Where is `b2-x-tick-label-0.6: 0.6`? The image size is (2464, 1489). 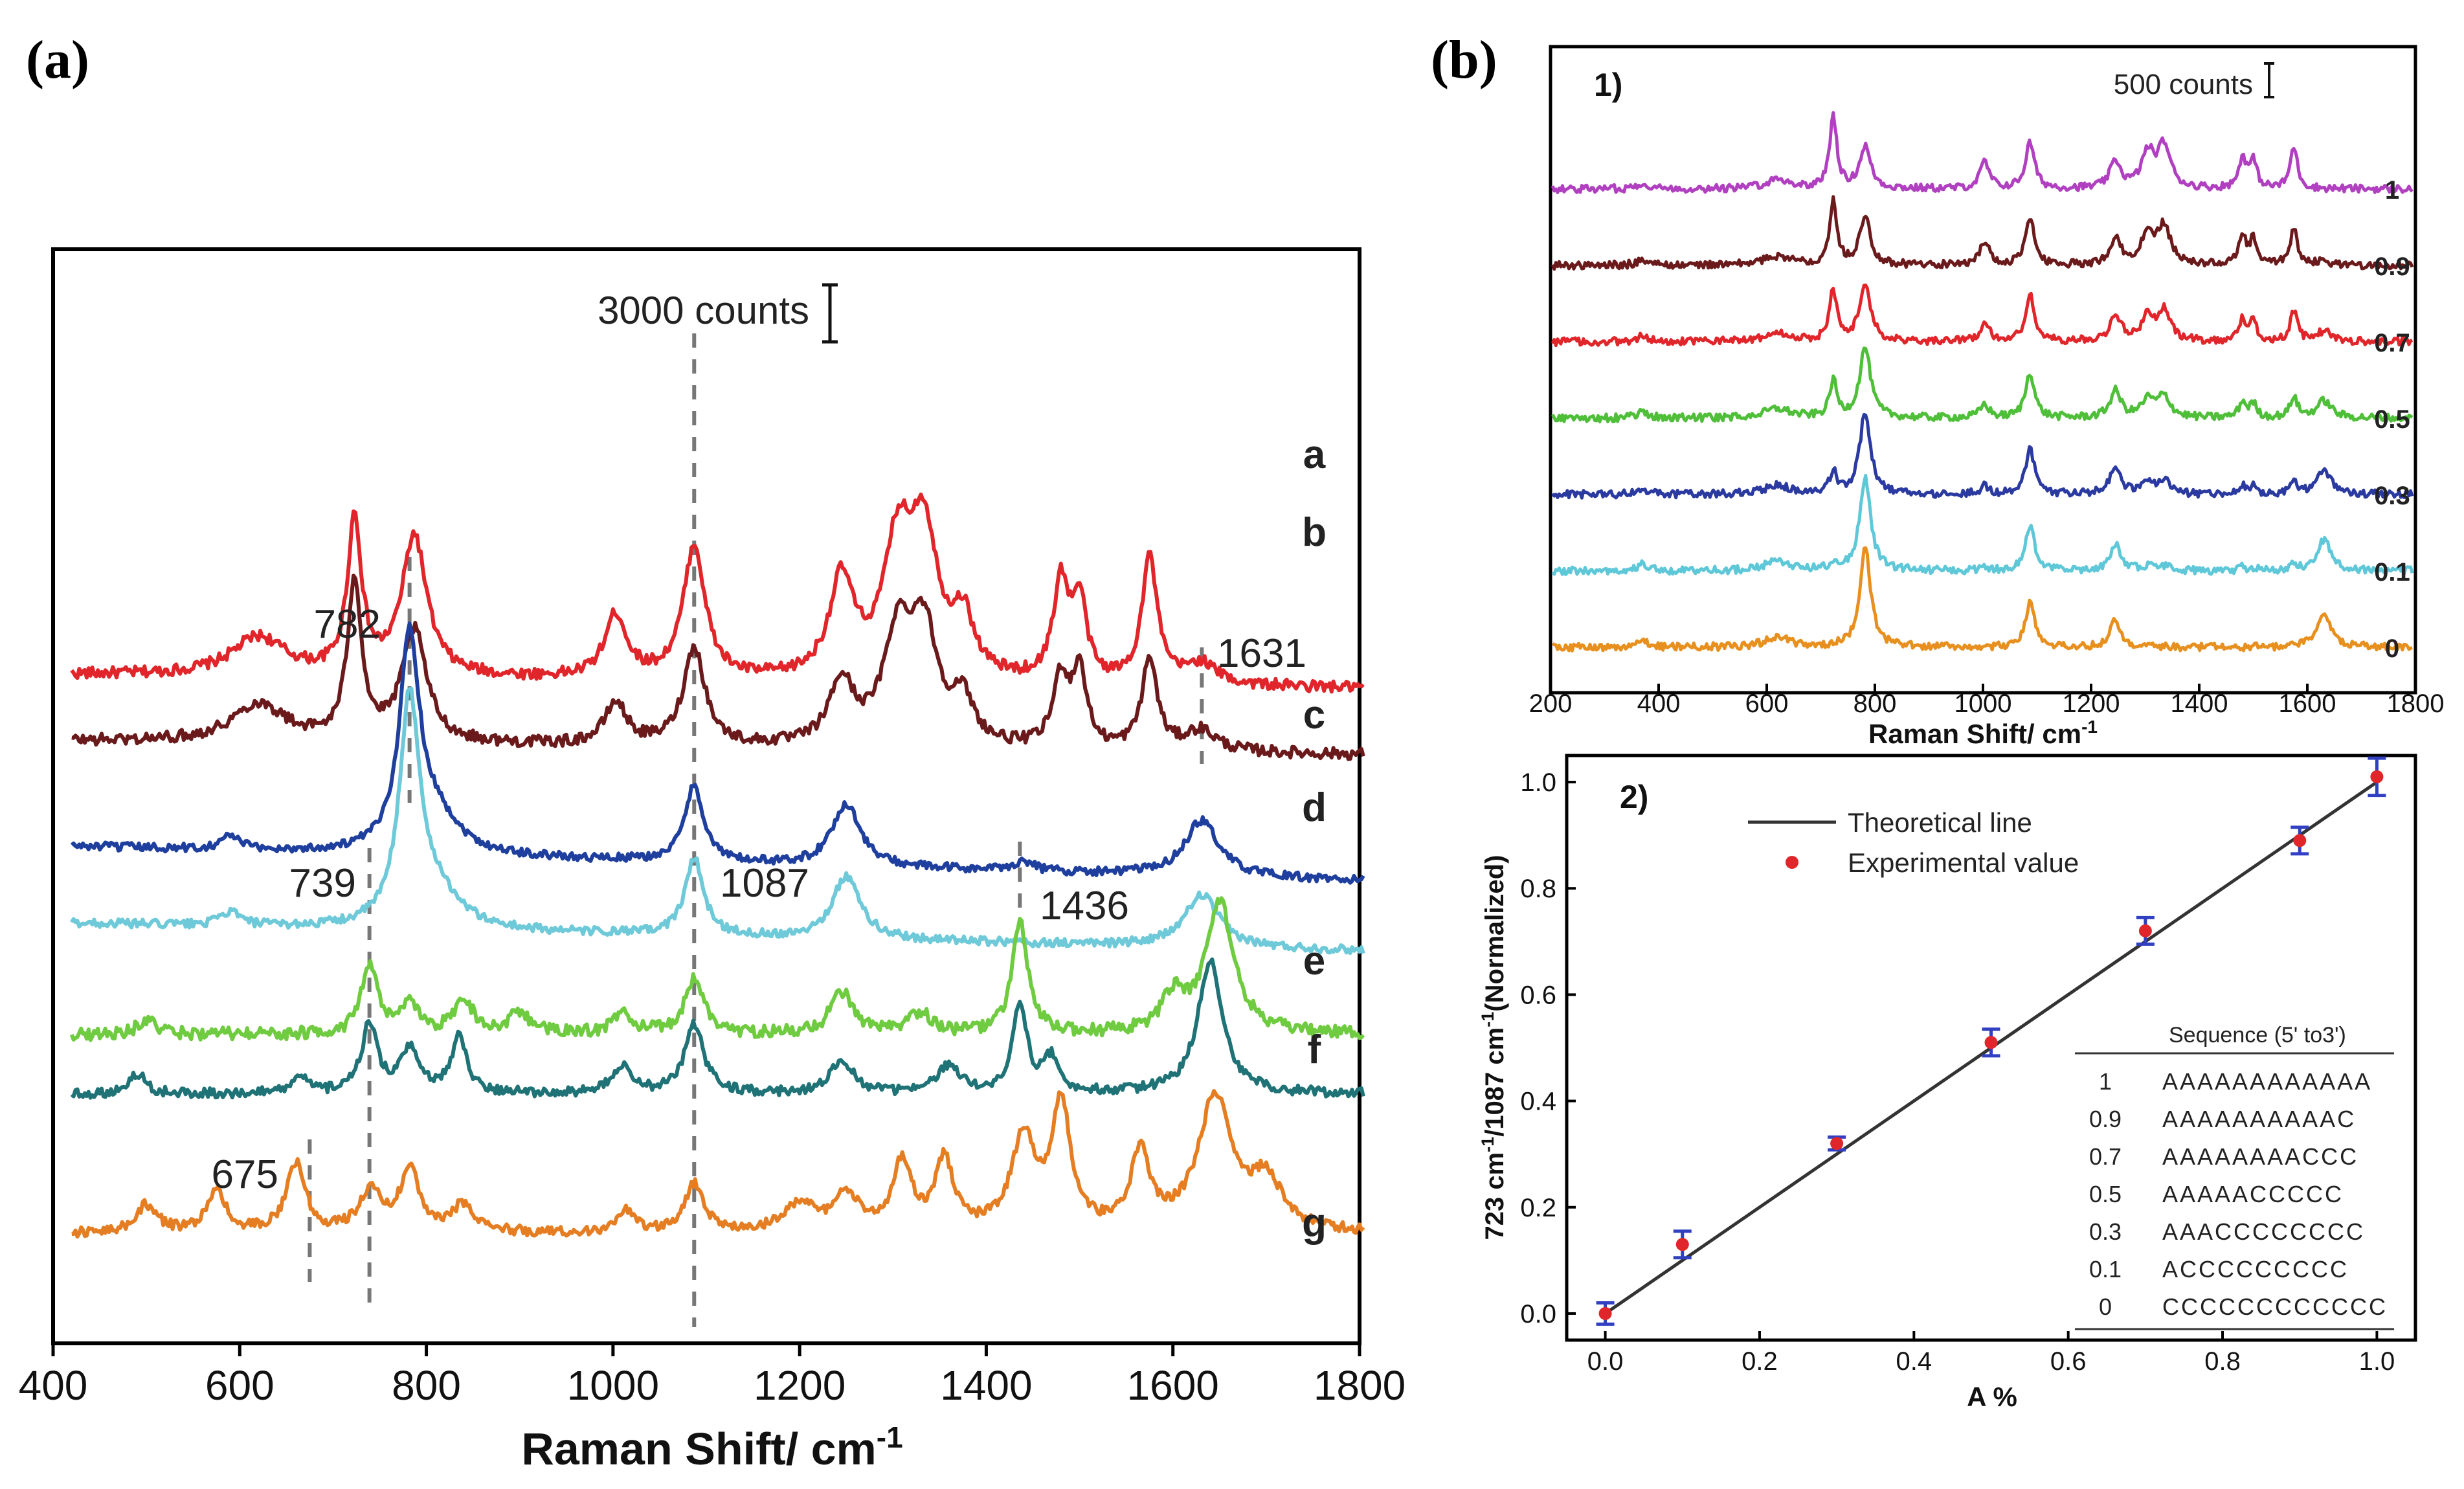 b2-x-tick-label-0.6: 0.6 is located at coordinates (2068, 1361).